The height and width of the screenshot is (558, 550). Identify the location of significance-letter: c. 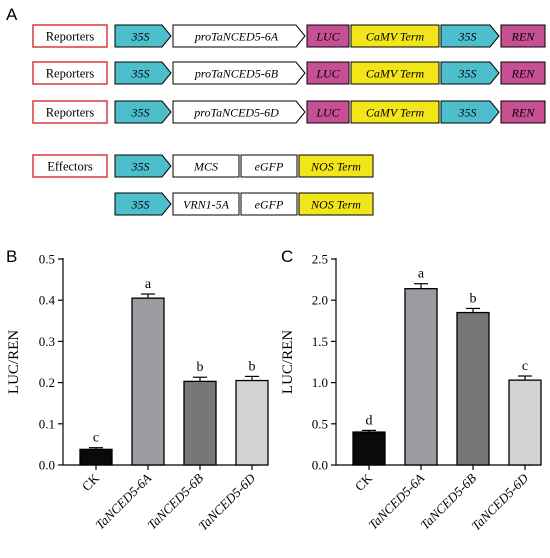
(96, 438).